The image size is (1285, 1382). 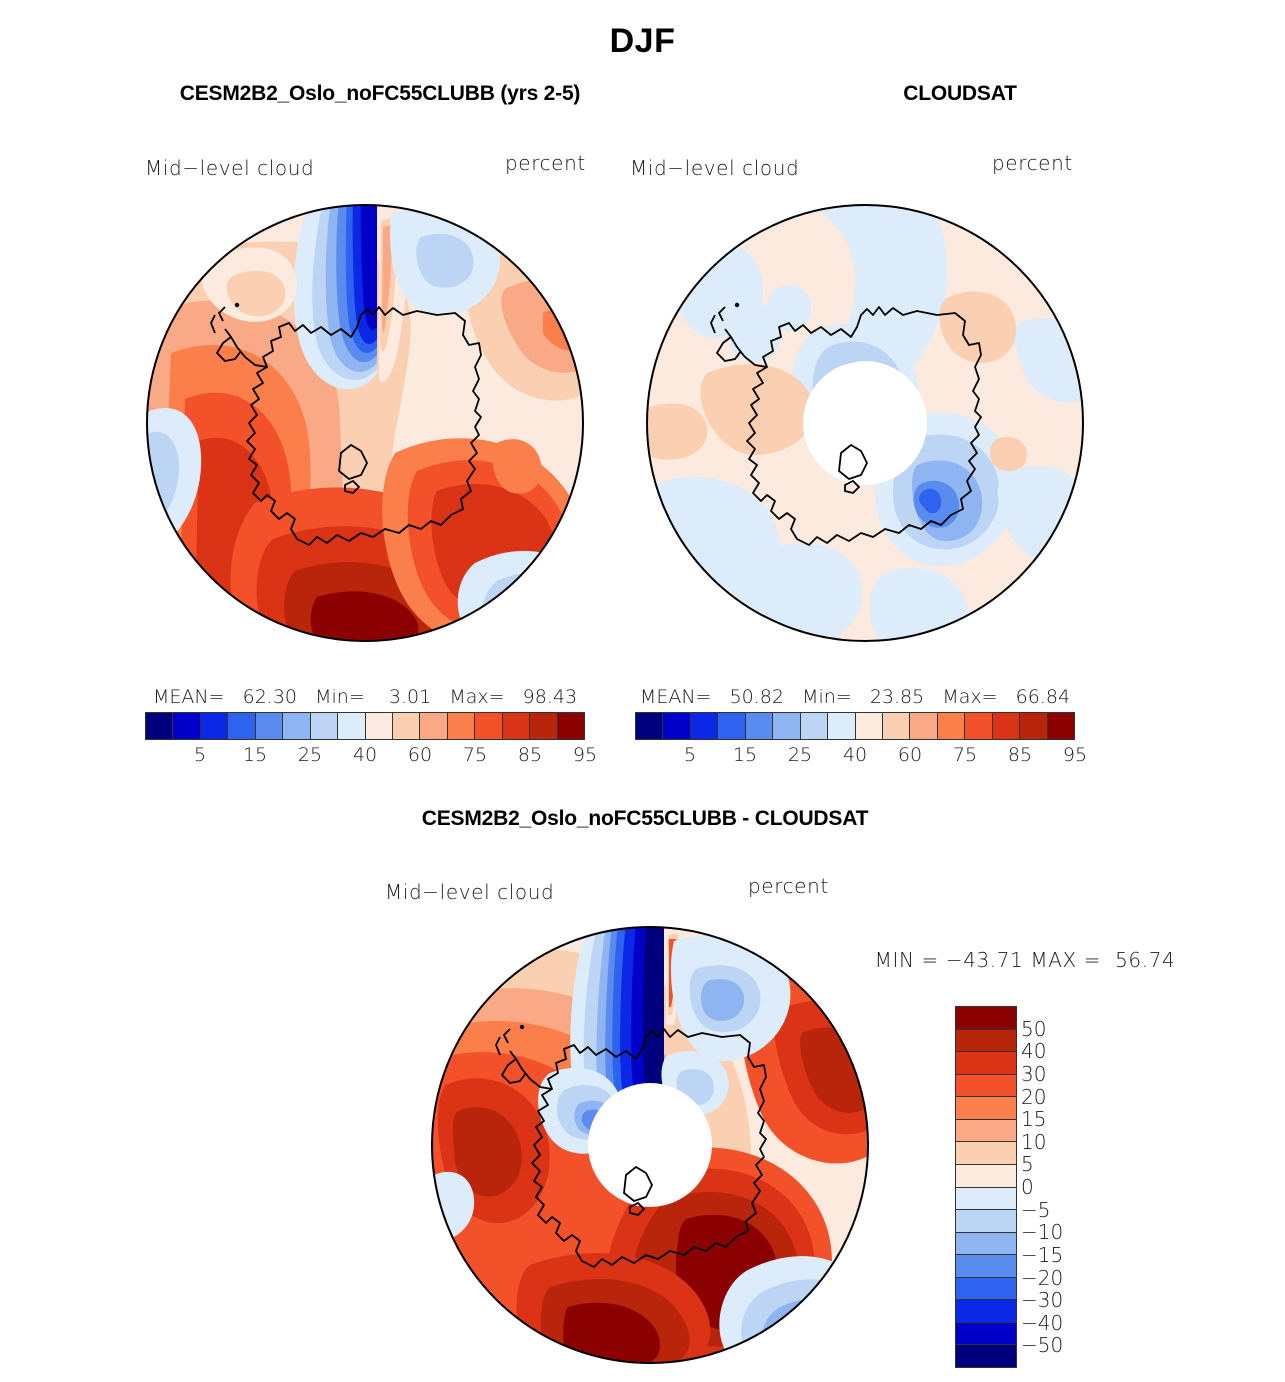 I want to click on model-units-label: percent, so click(x=545, y=163).